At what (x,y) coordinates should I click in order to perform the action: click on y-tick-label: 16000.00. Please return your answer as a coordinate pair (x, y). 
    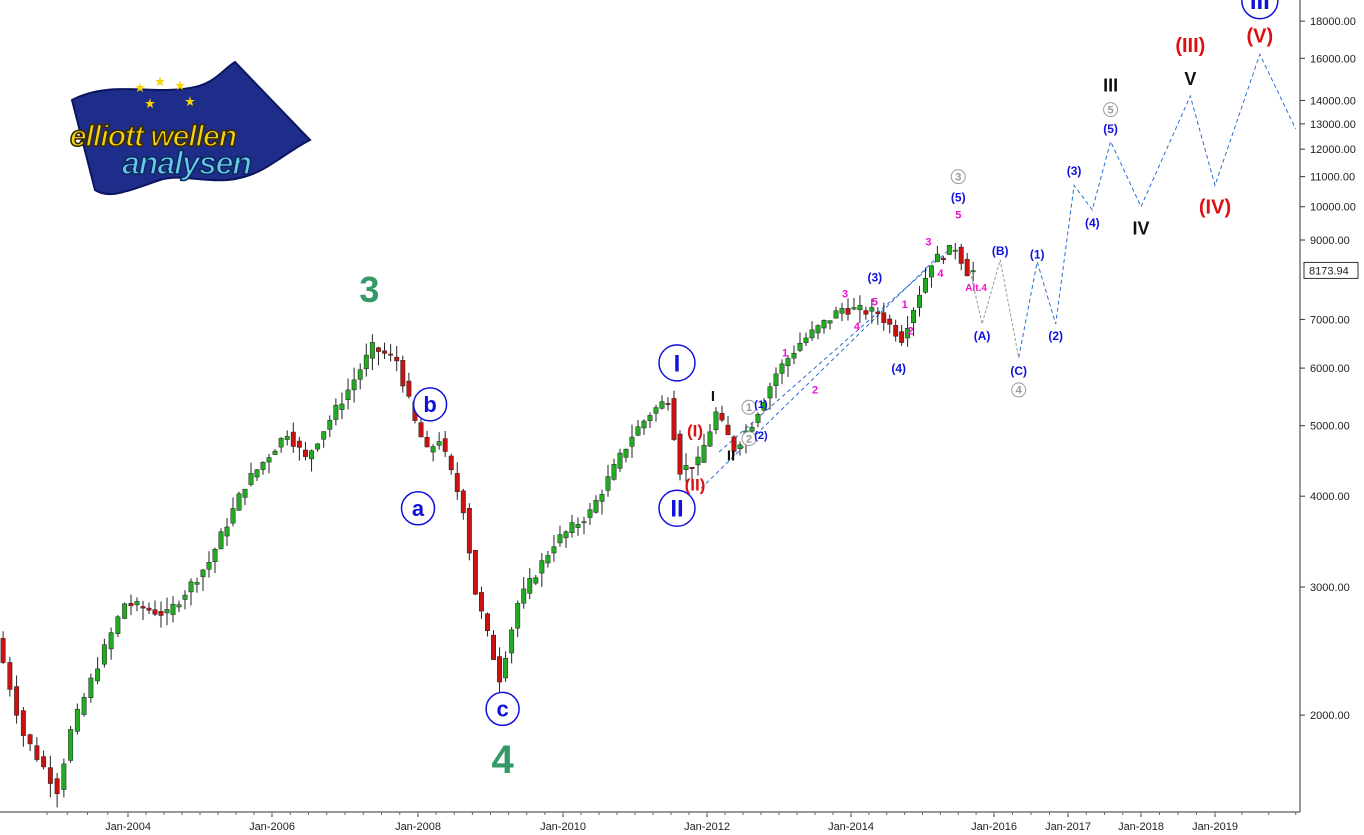
    Looking at the image, I should click on (1333, 59).